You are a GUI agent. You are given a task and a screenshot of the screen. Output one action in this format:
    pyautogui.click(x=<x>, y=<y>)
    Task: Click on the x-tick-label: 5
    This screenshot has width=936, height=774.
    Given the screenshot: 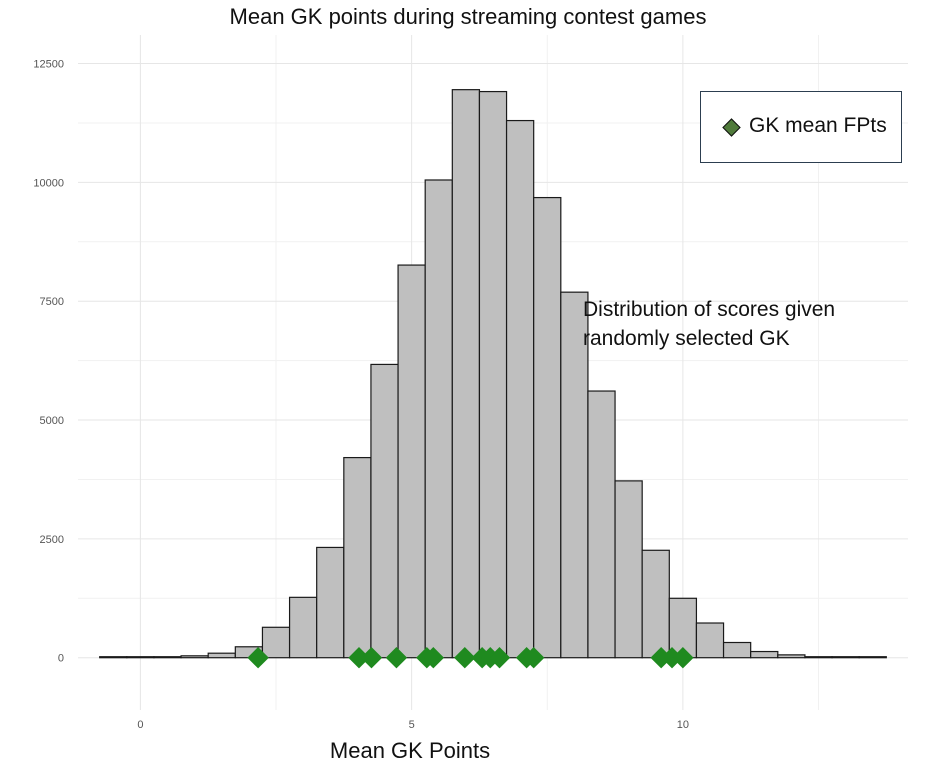 What is the action you would take?
    pyautogui.click(x=412, y=725)
    